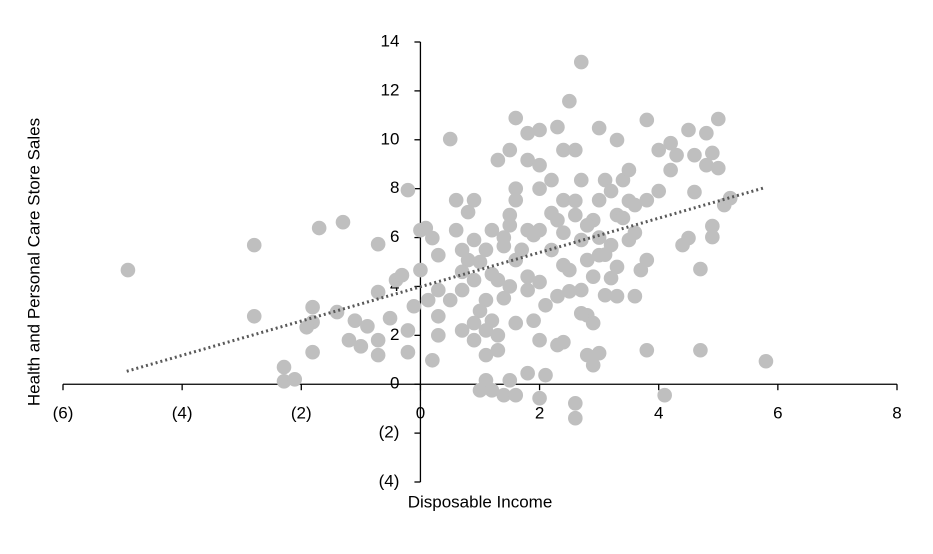 The width and height of the screenshot is (933, 554). Describe the element at coordinates (389, 432) in the screenshot. I see `y-tick-label: (2)` at that location.